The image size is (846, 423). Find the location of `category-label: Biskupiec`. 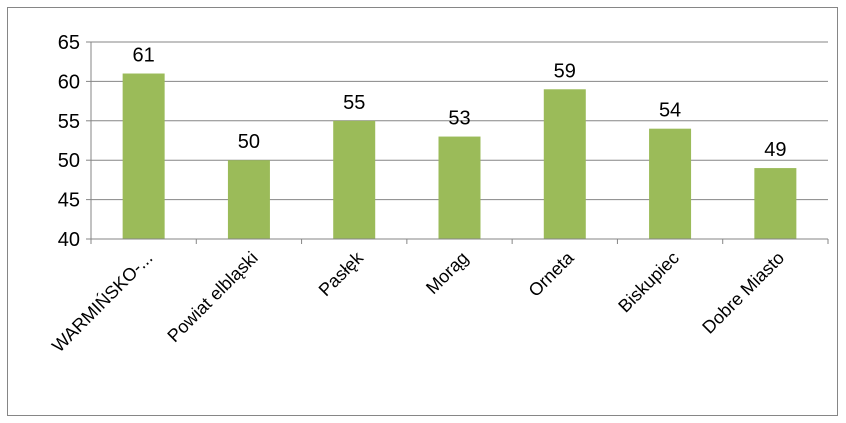

category-label: Biskupiec is located at coordinates (648, 282).